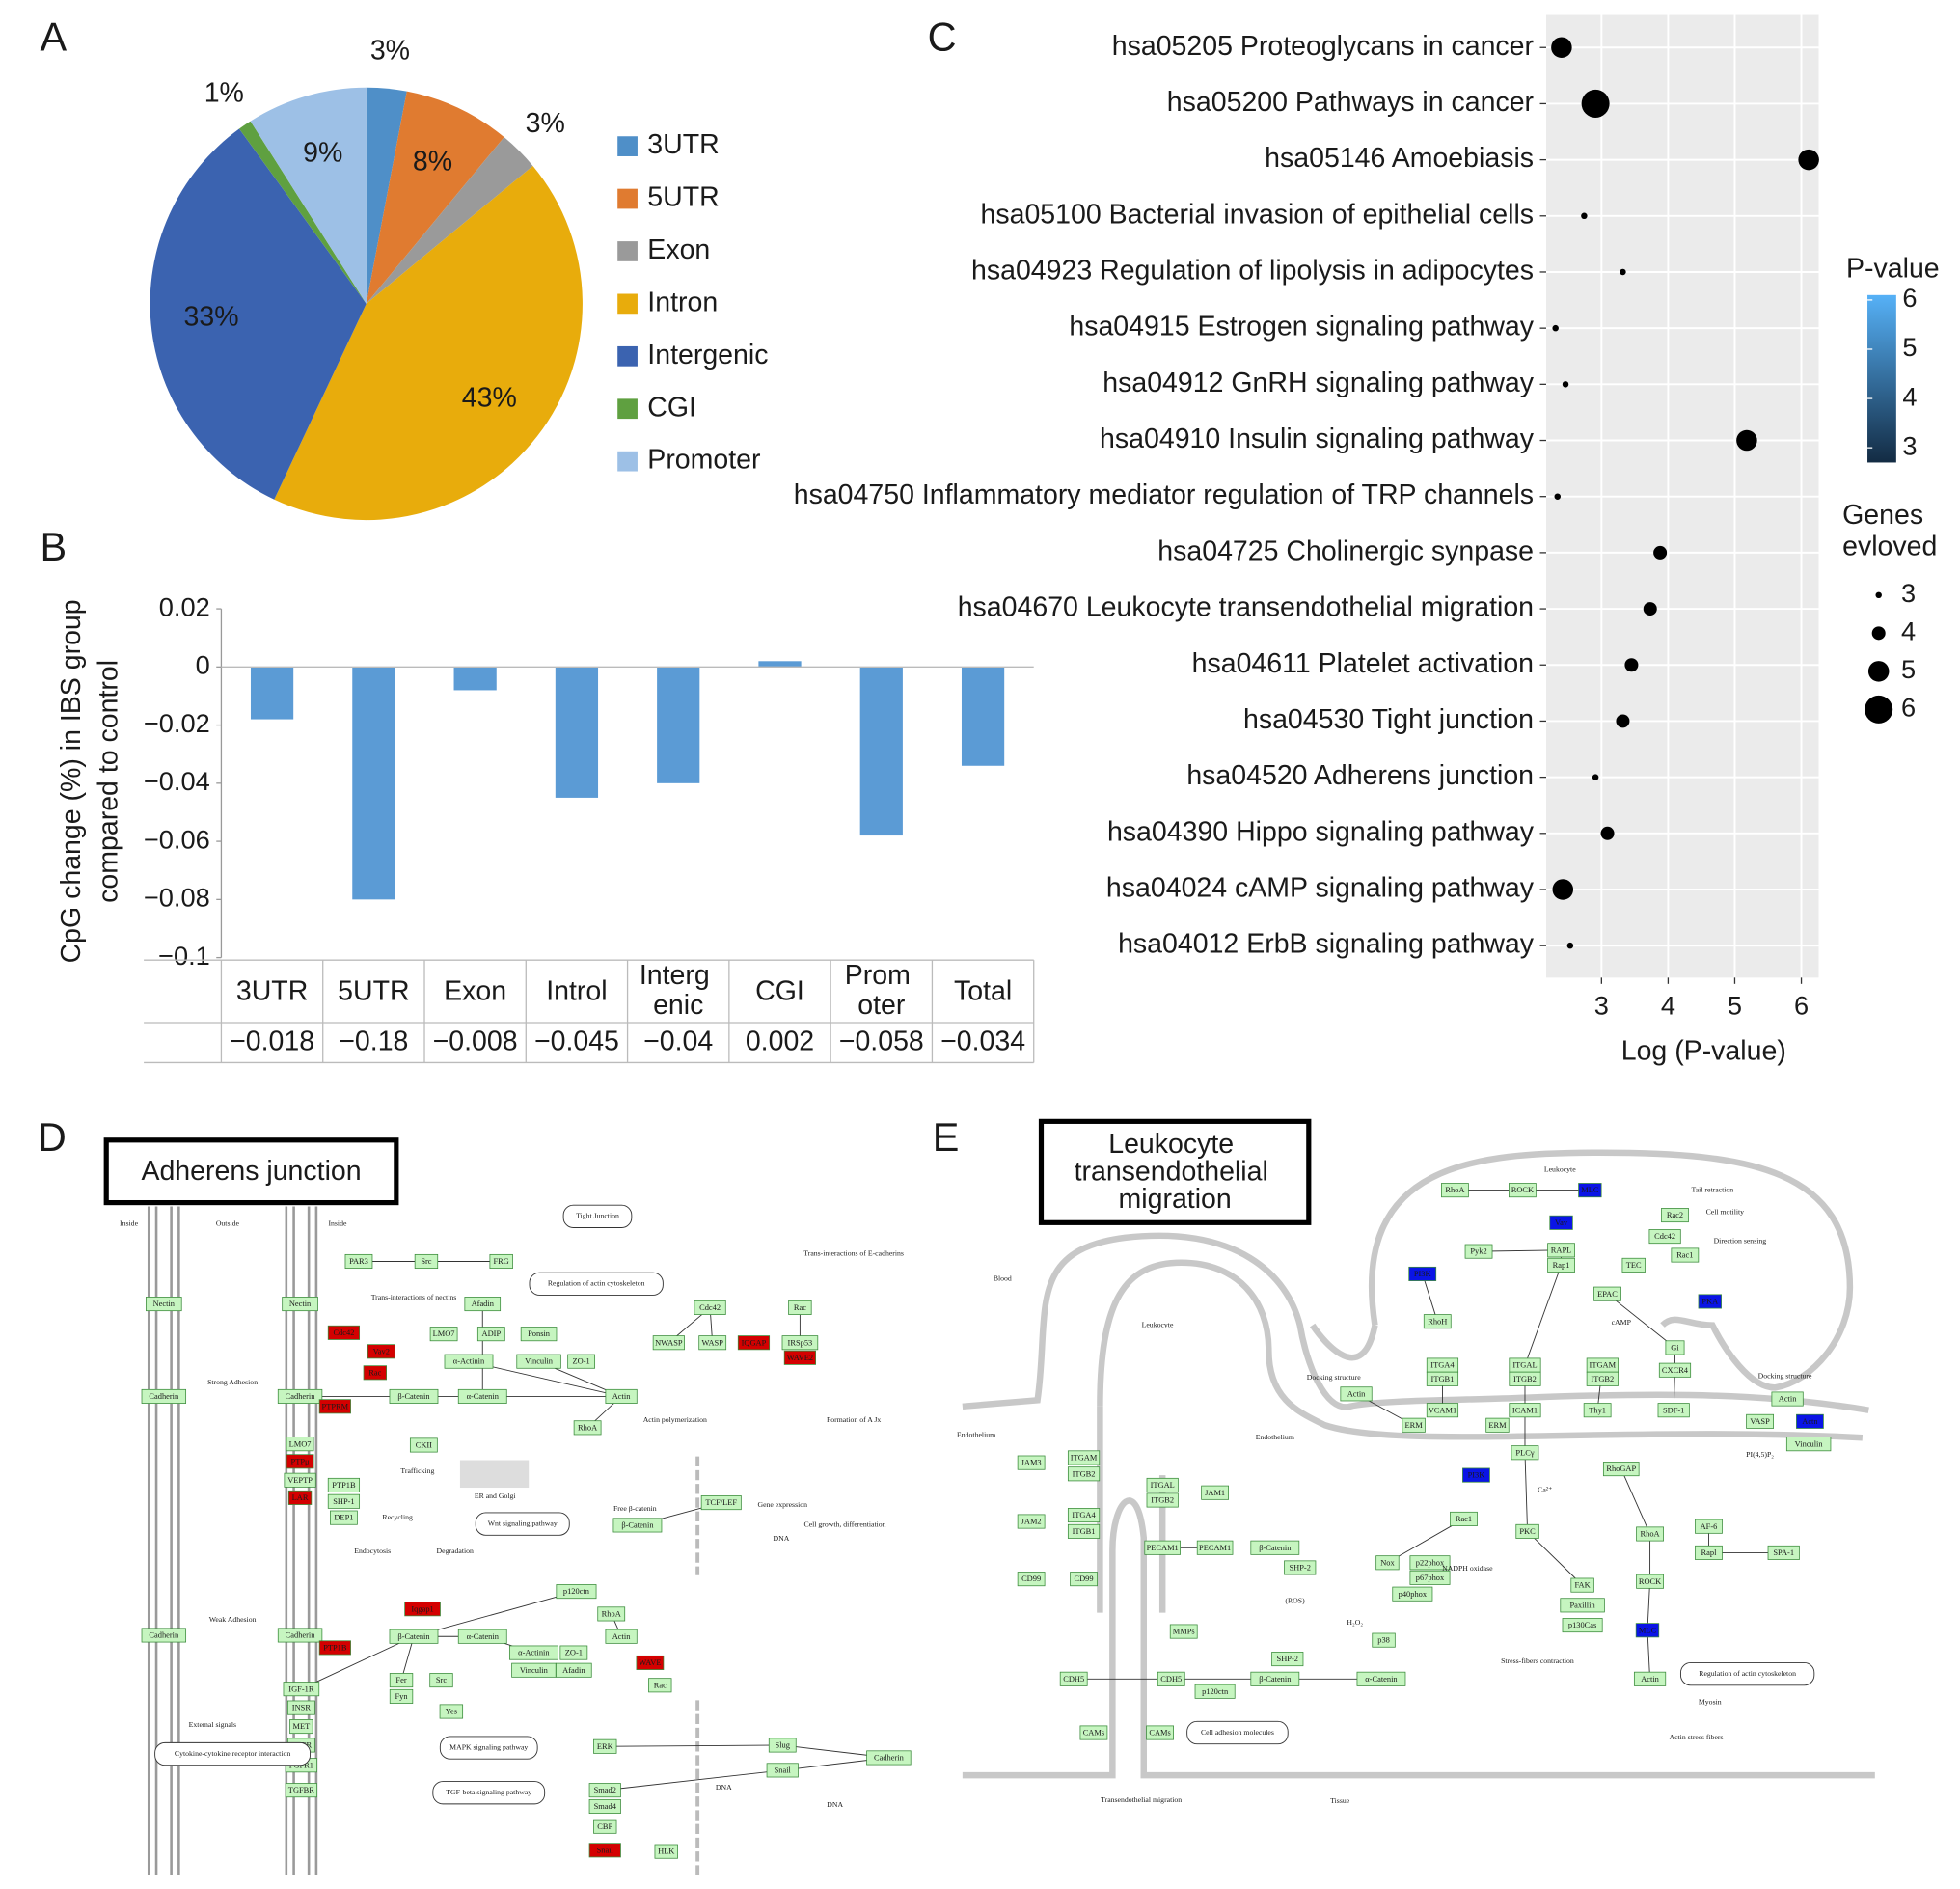 The image size is (1960, 1889). What do you see at coordinates (1623, 272) in the screenshot?
I see `point` at bounding box center [1623, 272].